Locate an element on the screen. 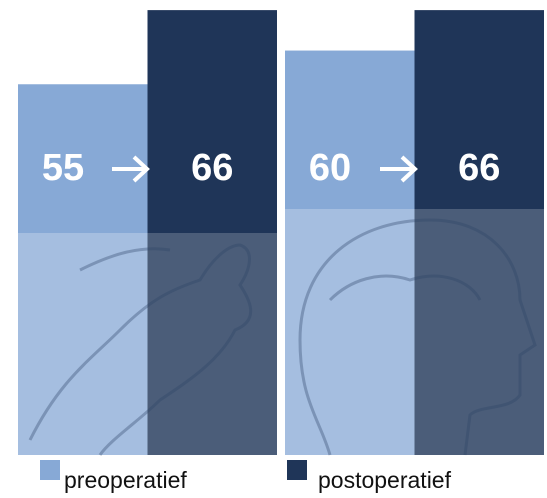 The height and width of the screenshot is (498, 547). value-label: 55 is located at coordinates (63, 168).